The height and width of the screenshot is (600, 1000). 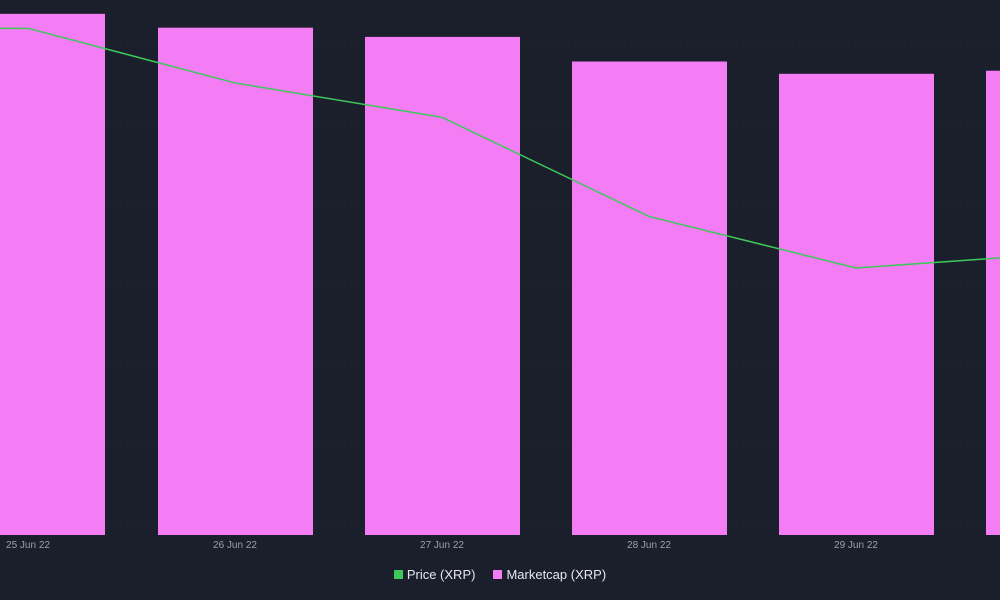 I want to click on x-tick-label: 27 Jun 22, so click(x=442, y=545).